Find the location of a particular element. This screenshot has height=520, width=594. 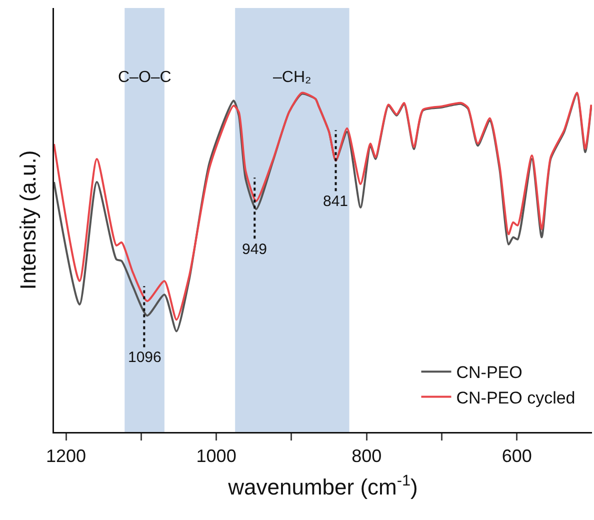

annotation: 1096 is located at coordinates (145, 357).